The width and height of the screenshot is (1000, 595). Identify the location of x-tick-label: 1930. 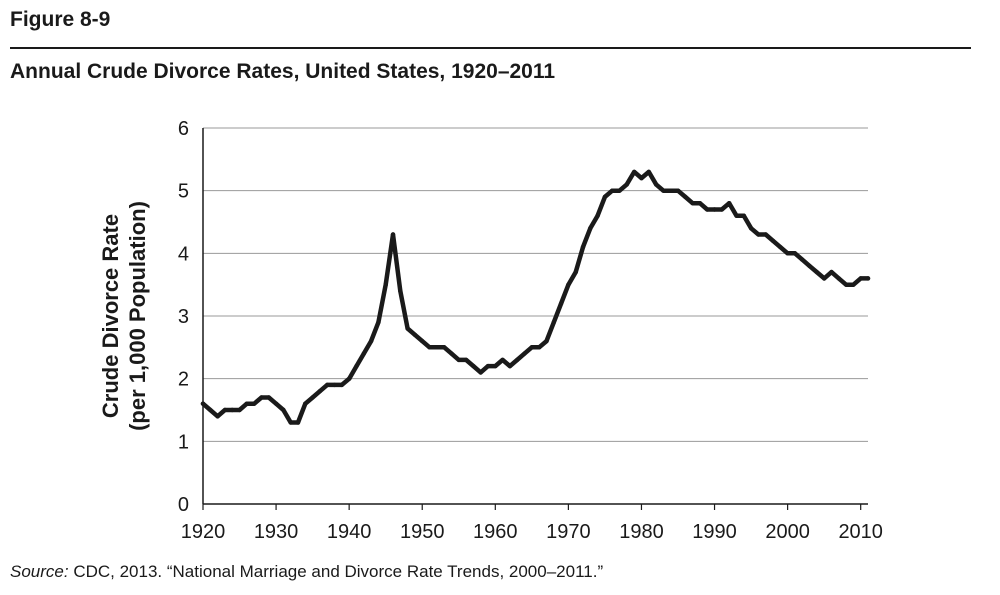
(276, 532).